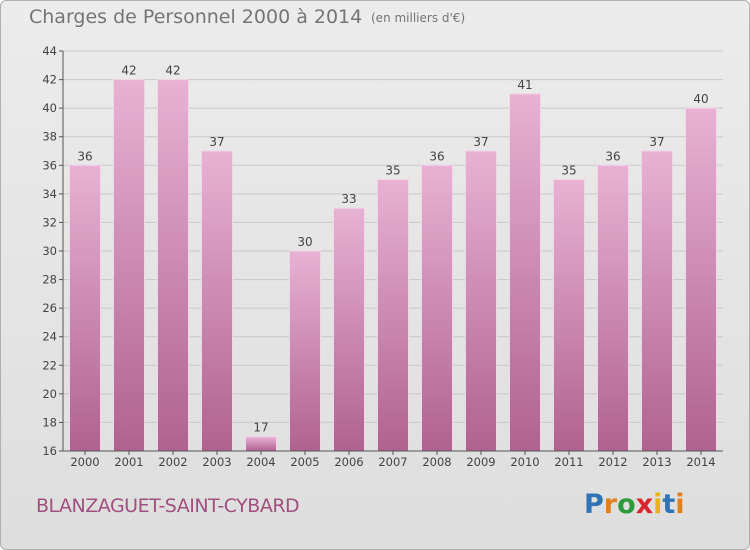  Describe the element at coordinates (49, 80) in the screenshot. I see `y-tick-label: 42` at that location.